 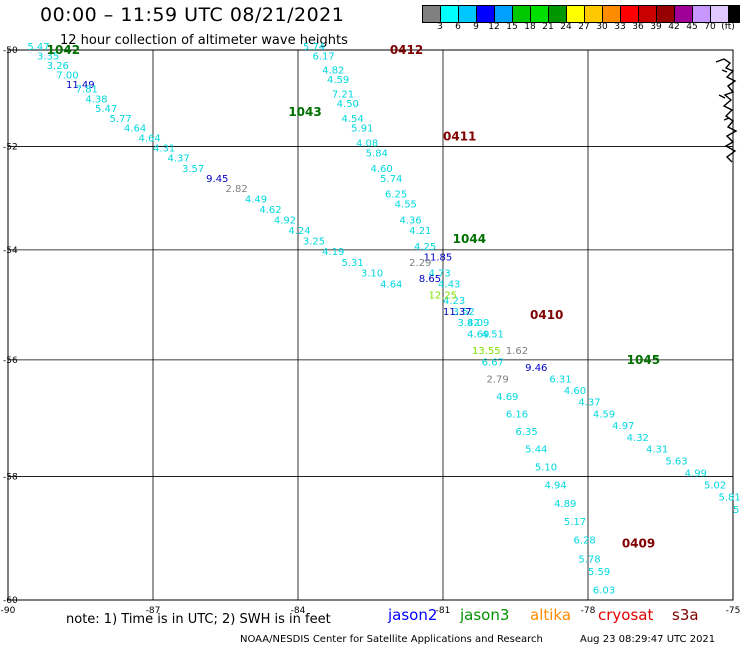 I want to click on footer-timestamp: Aug 23 08:29:47 UTC 2021, so click(x=648, y=639).